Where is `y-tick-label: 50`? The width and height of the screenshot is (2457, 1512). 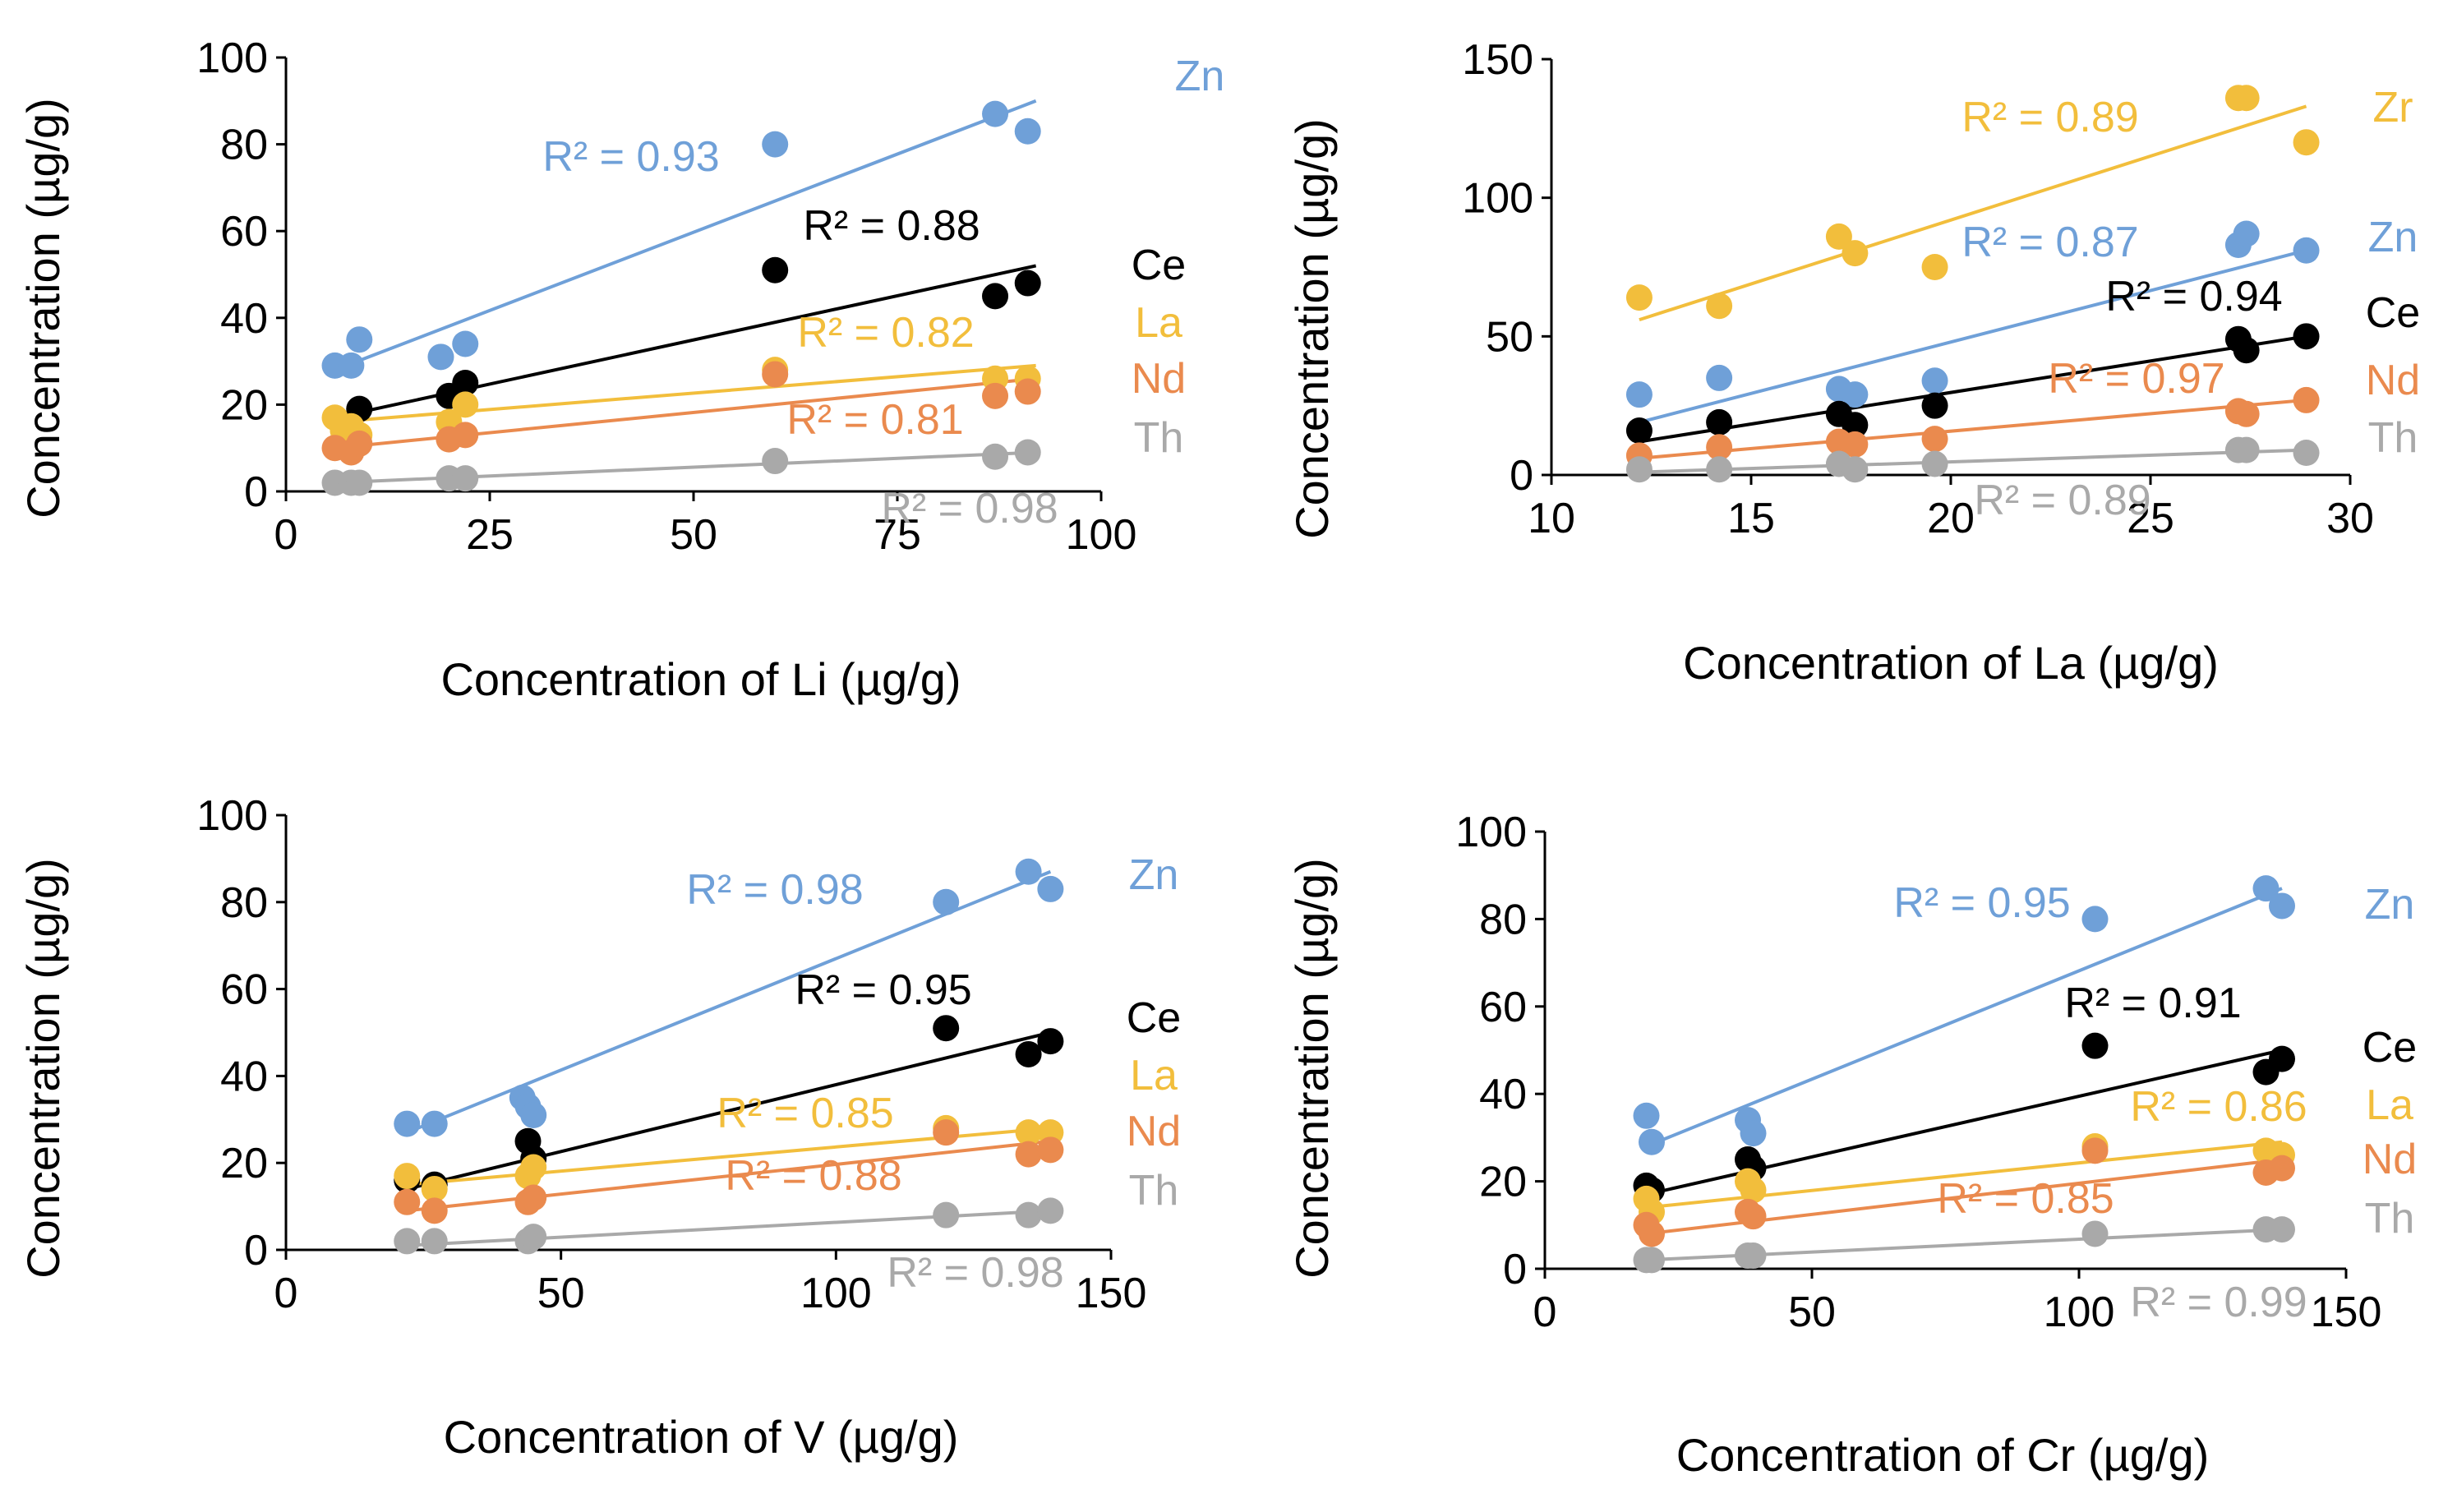
y-tick-label: 50 is located at coordinates (1510, 337).